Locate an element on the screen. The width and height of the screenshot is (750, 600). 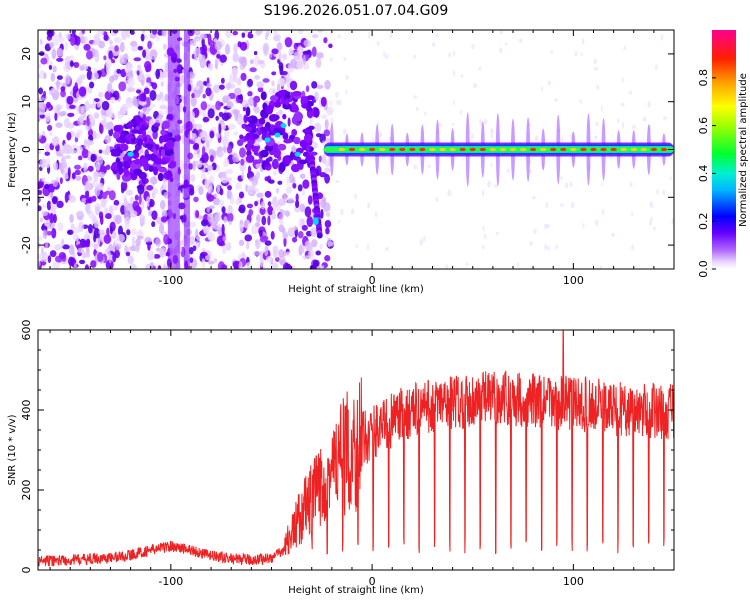
colorbar-tick-label: 0.2 is located at coordinates (703, 221).